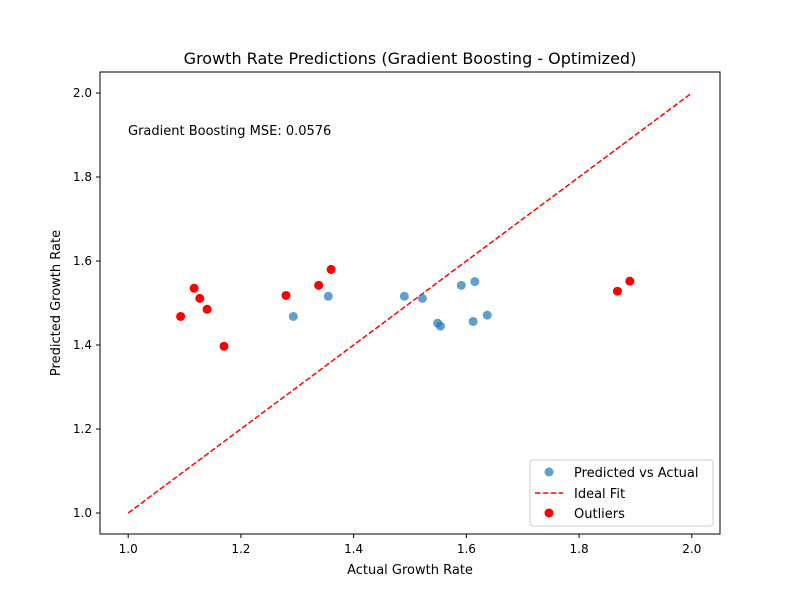 The width and height of the screenshot is (800, 600). What do you see at coordinates (56, 303) in the screenshot?
I see `y-axis-label: Predicted Growth Rate` at bounding box center [56, 303].